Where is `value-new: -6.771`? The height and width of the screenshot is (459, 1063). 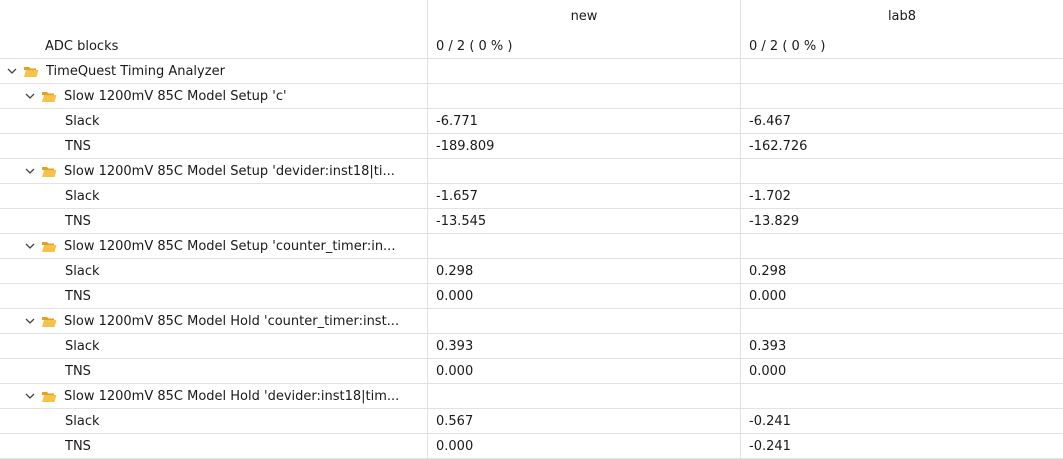
value-new: -6.771 is located at coordinates (457, 121).